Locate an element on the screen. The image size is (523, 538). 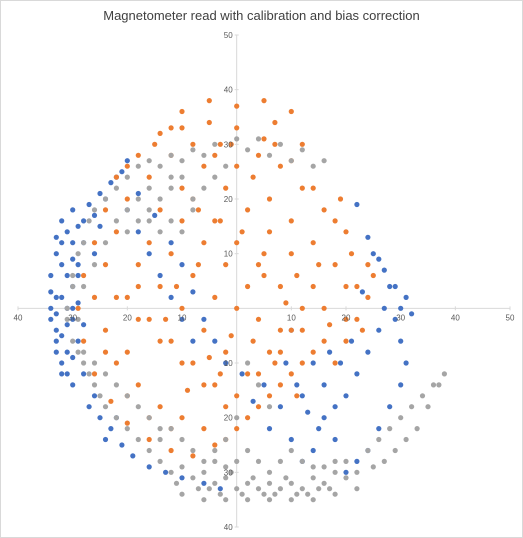
y-tick-label: 20 is located at coordinates (228, 199).